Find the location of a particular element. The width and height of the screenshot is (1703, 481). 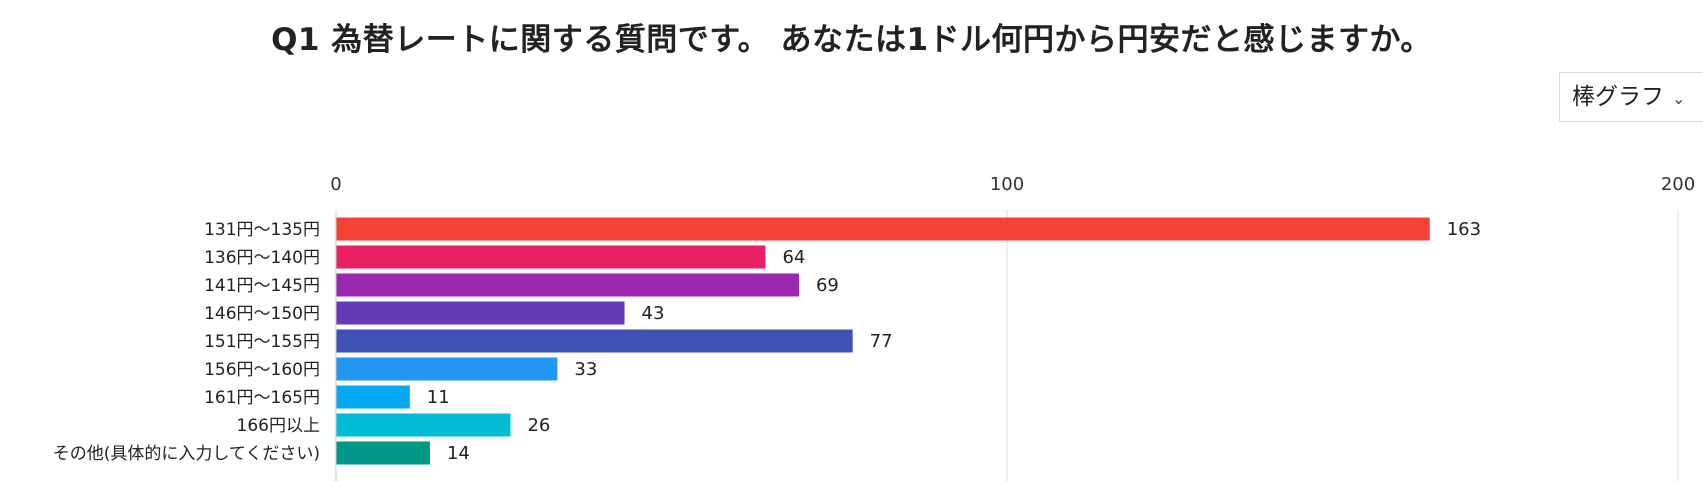

x-tick-label: 100 is located at coordinates (1007, 184).